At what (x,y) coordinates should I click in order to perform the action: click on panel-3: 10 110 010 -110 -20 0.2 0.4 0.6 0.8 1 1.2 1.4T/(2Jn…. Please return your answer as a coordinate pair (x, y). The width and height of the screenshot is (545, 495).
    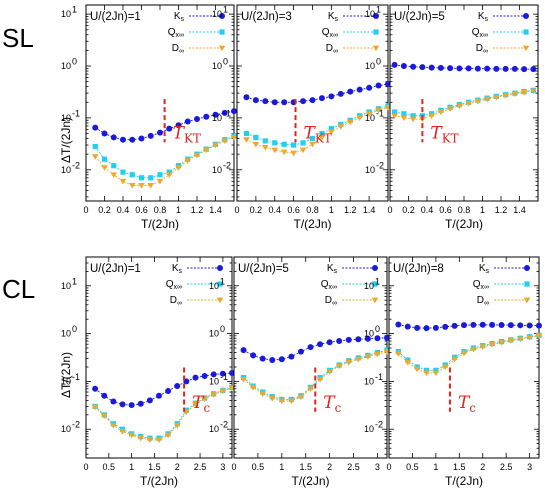
    Looking at the image, I should click on (452, 117).